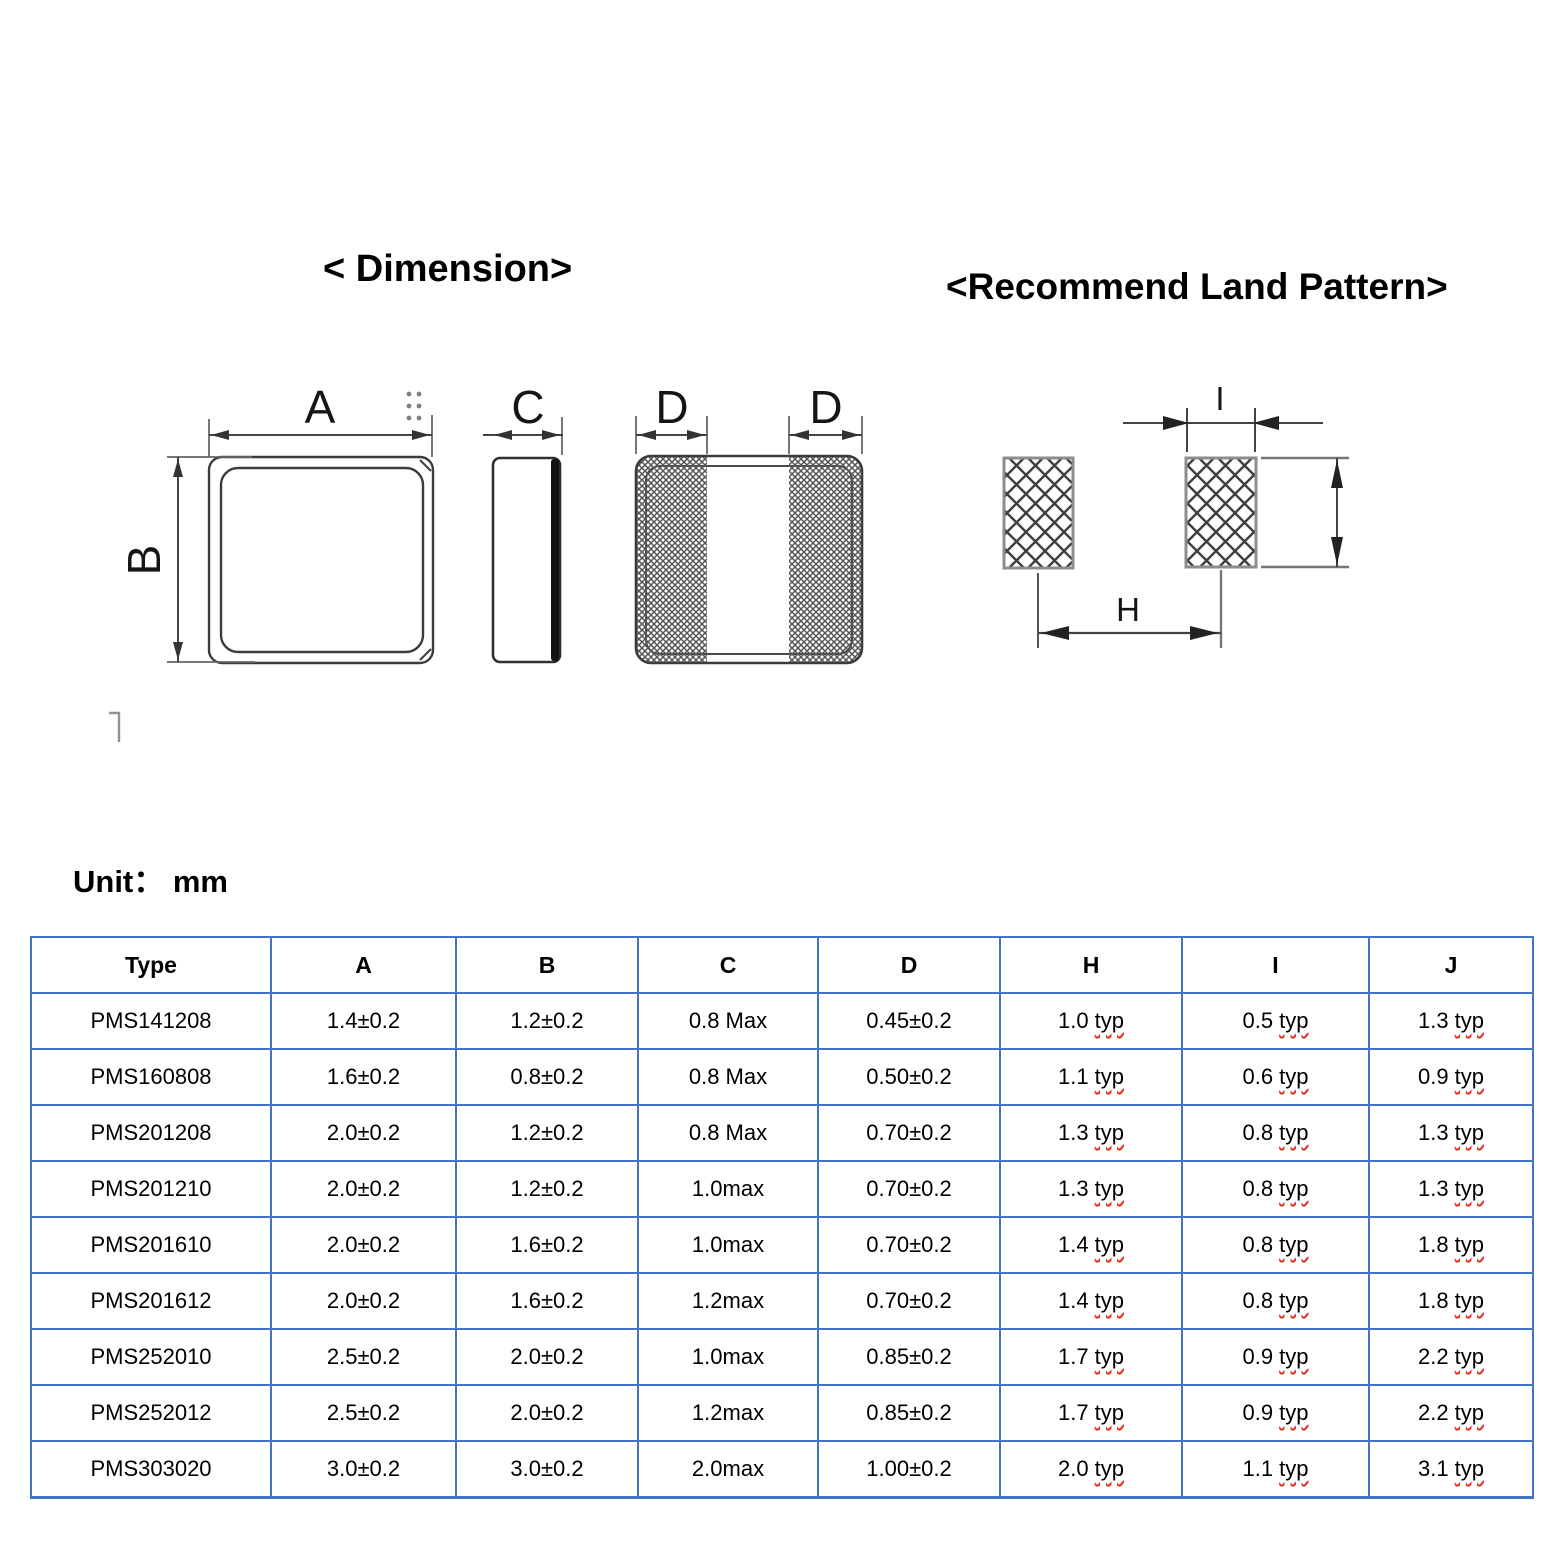 The height and width of the screenshot is (1562, 1562). I want to click on dimension-i: I, so click(1223, 416).